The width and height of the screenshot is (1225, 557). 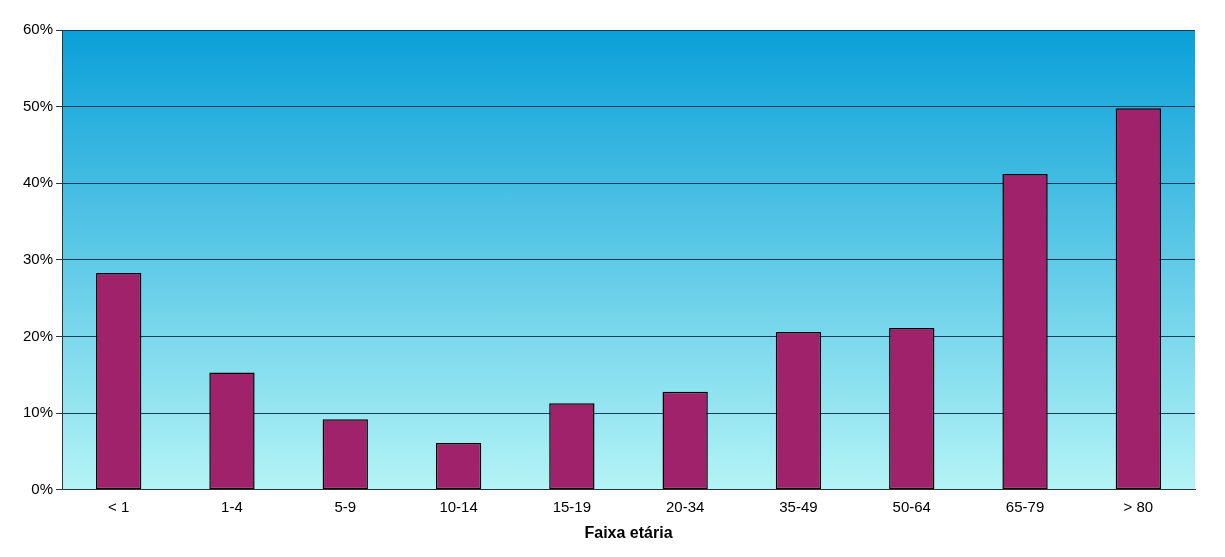 What do you see at coordinates (1138, 506) in the screenshot?
I see `x-tick-label: > 80` at bounding box center [1138, 506].